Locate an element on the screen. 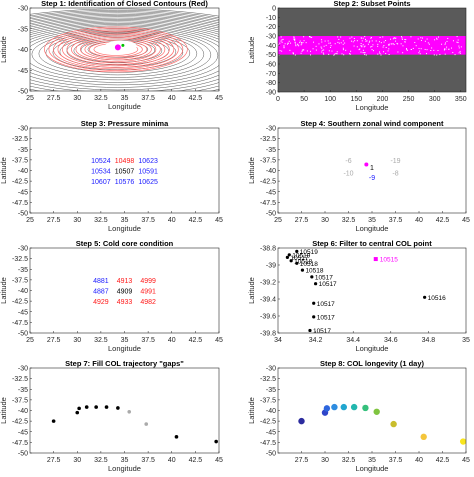 The width and height of the screenshot is (474, 477). value-label: 4933 is located at coordinates (125, 302).